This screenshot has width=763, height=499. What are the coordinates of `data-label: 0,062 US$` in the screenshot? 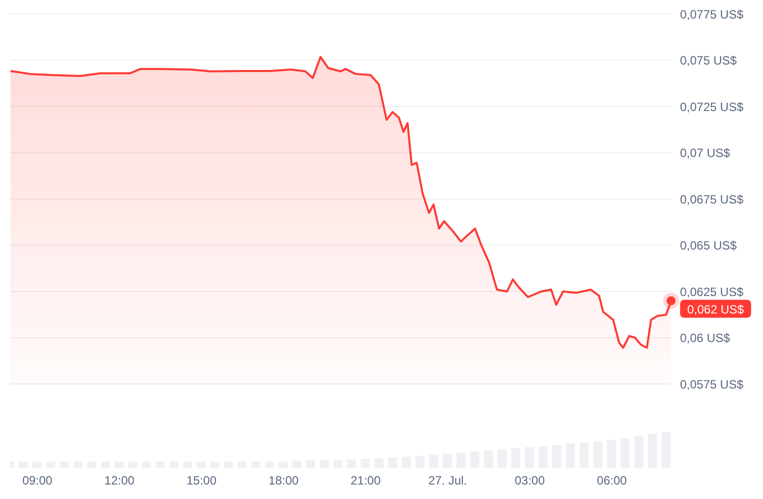 It's located at (715, 309).